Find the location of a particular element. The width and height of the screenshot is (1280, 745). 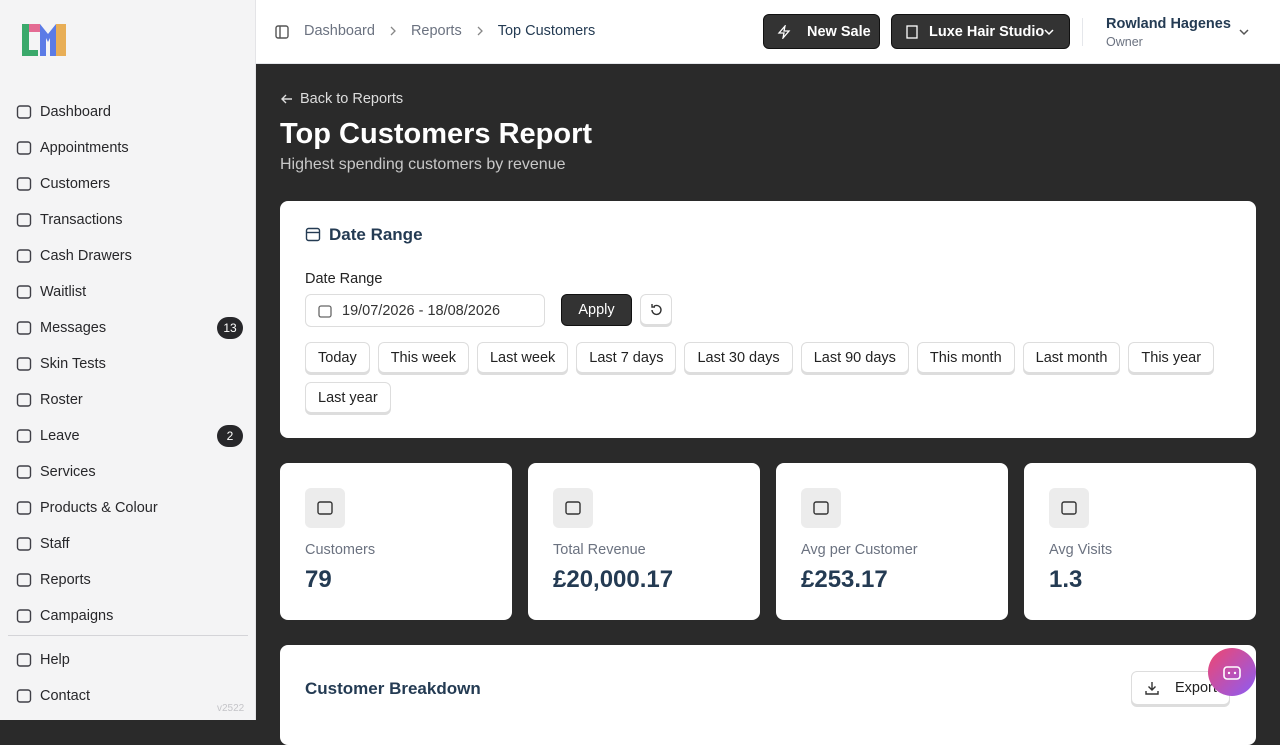

nav-item: Leave 2 is located at coordinates (128, 436).